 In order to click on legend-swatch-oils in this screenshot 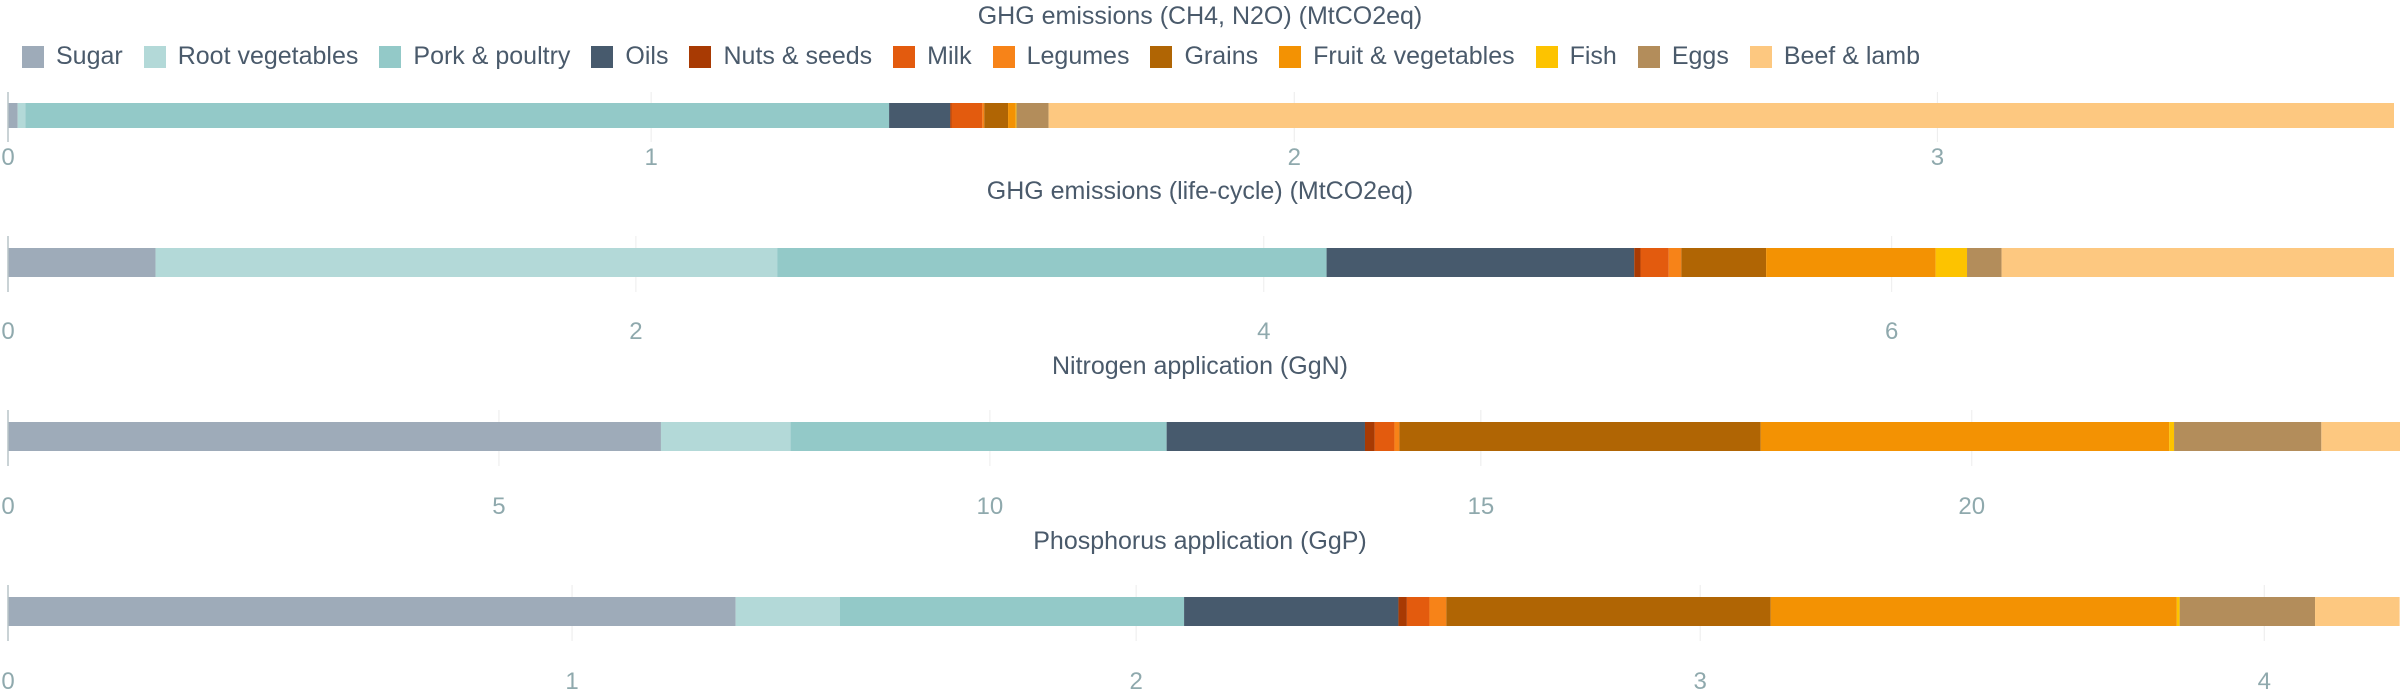, I will do `click(602, 56)`.